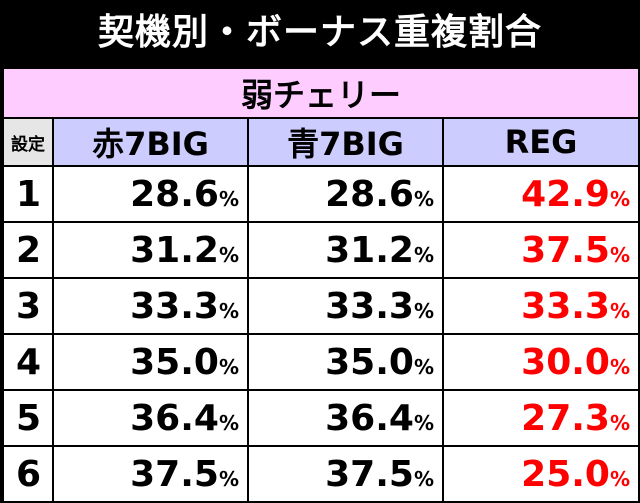 This screenshot has width=640, height=503. I want to click on reg-value: 30.0, so click(565, 362).